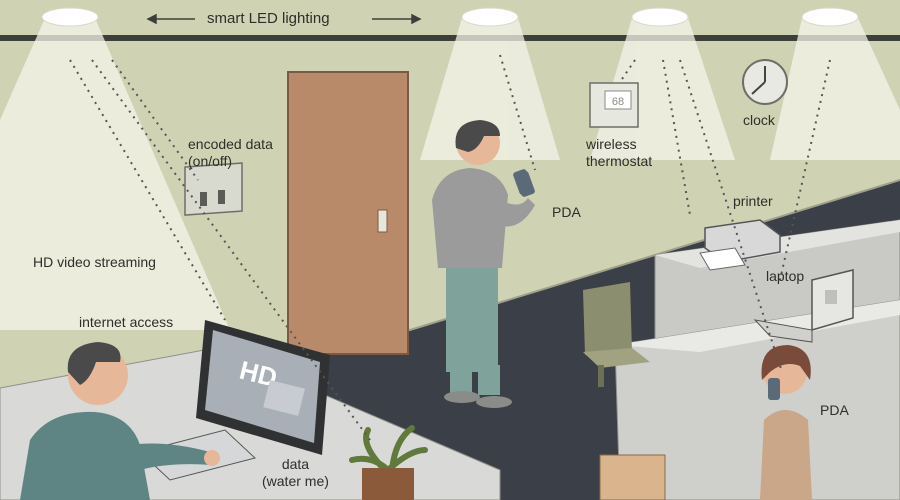  What do you see at coordinates (450, 17) in the screenshot?
I see `led-ceiling-light` at bounding box center [450, 17].